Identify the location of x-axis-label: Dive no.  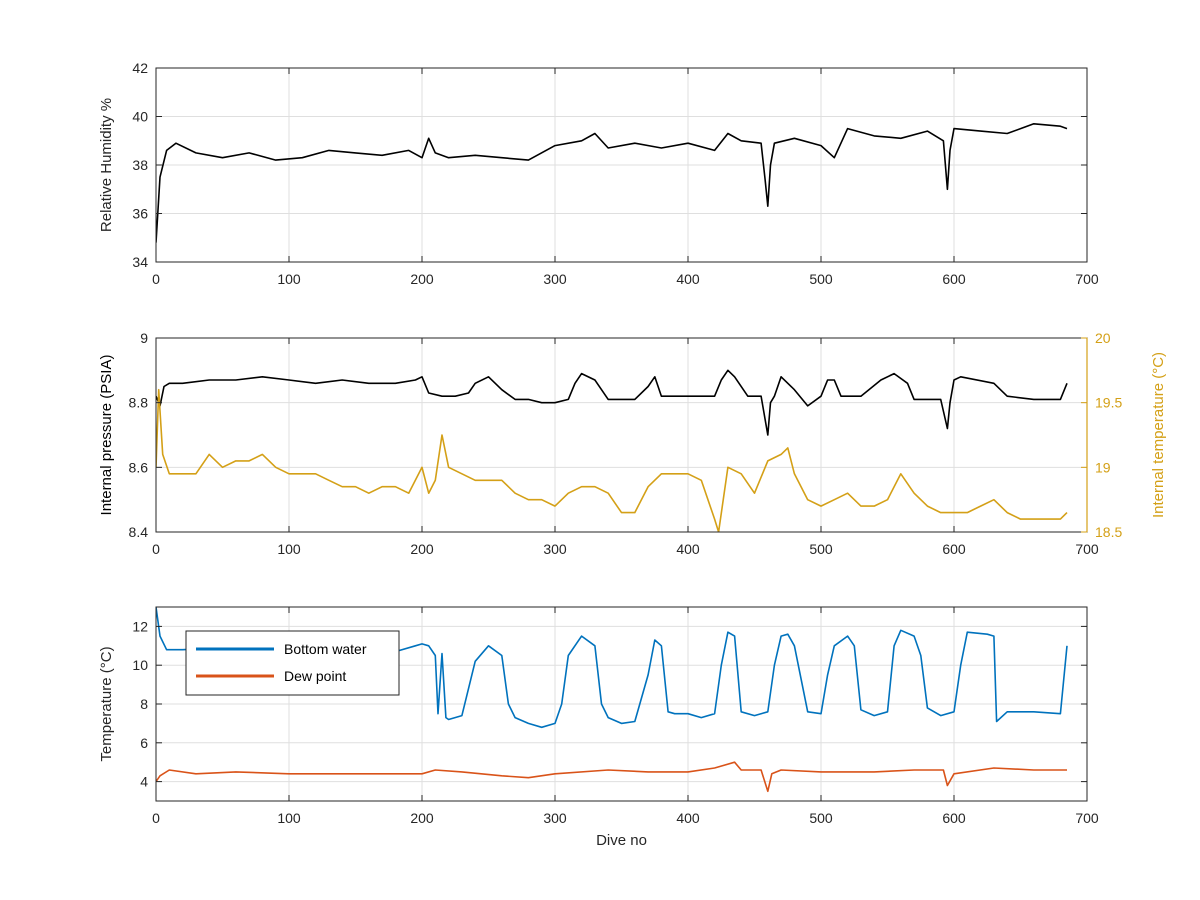
(621, 840).